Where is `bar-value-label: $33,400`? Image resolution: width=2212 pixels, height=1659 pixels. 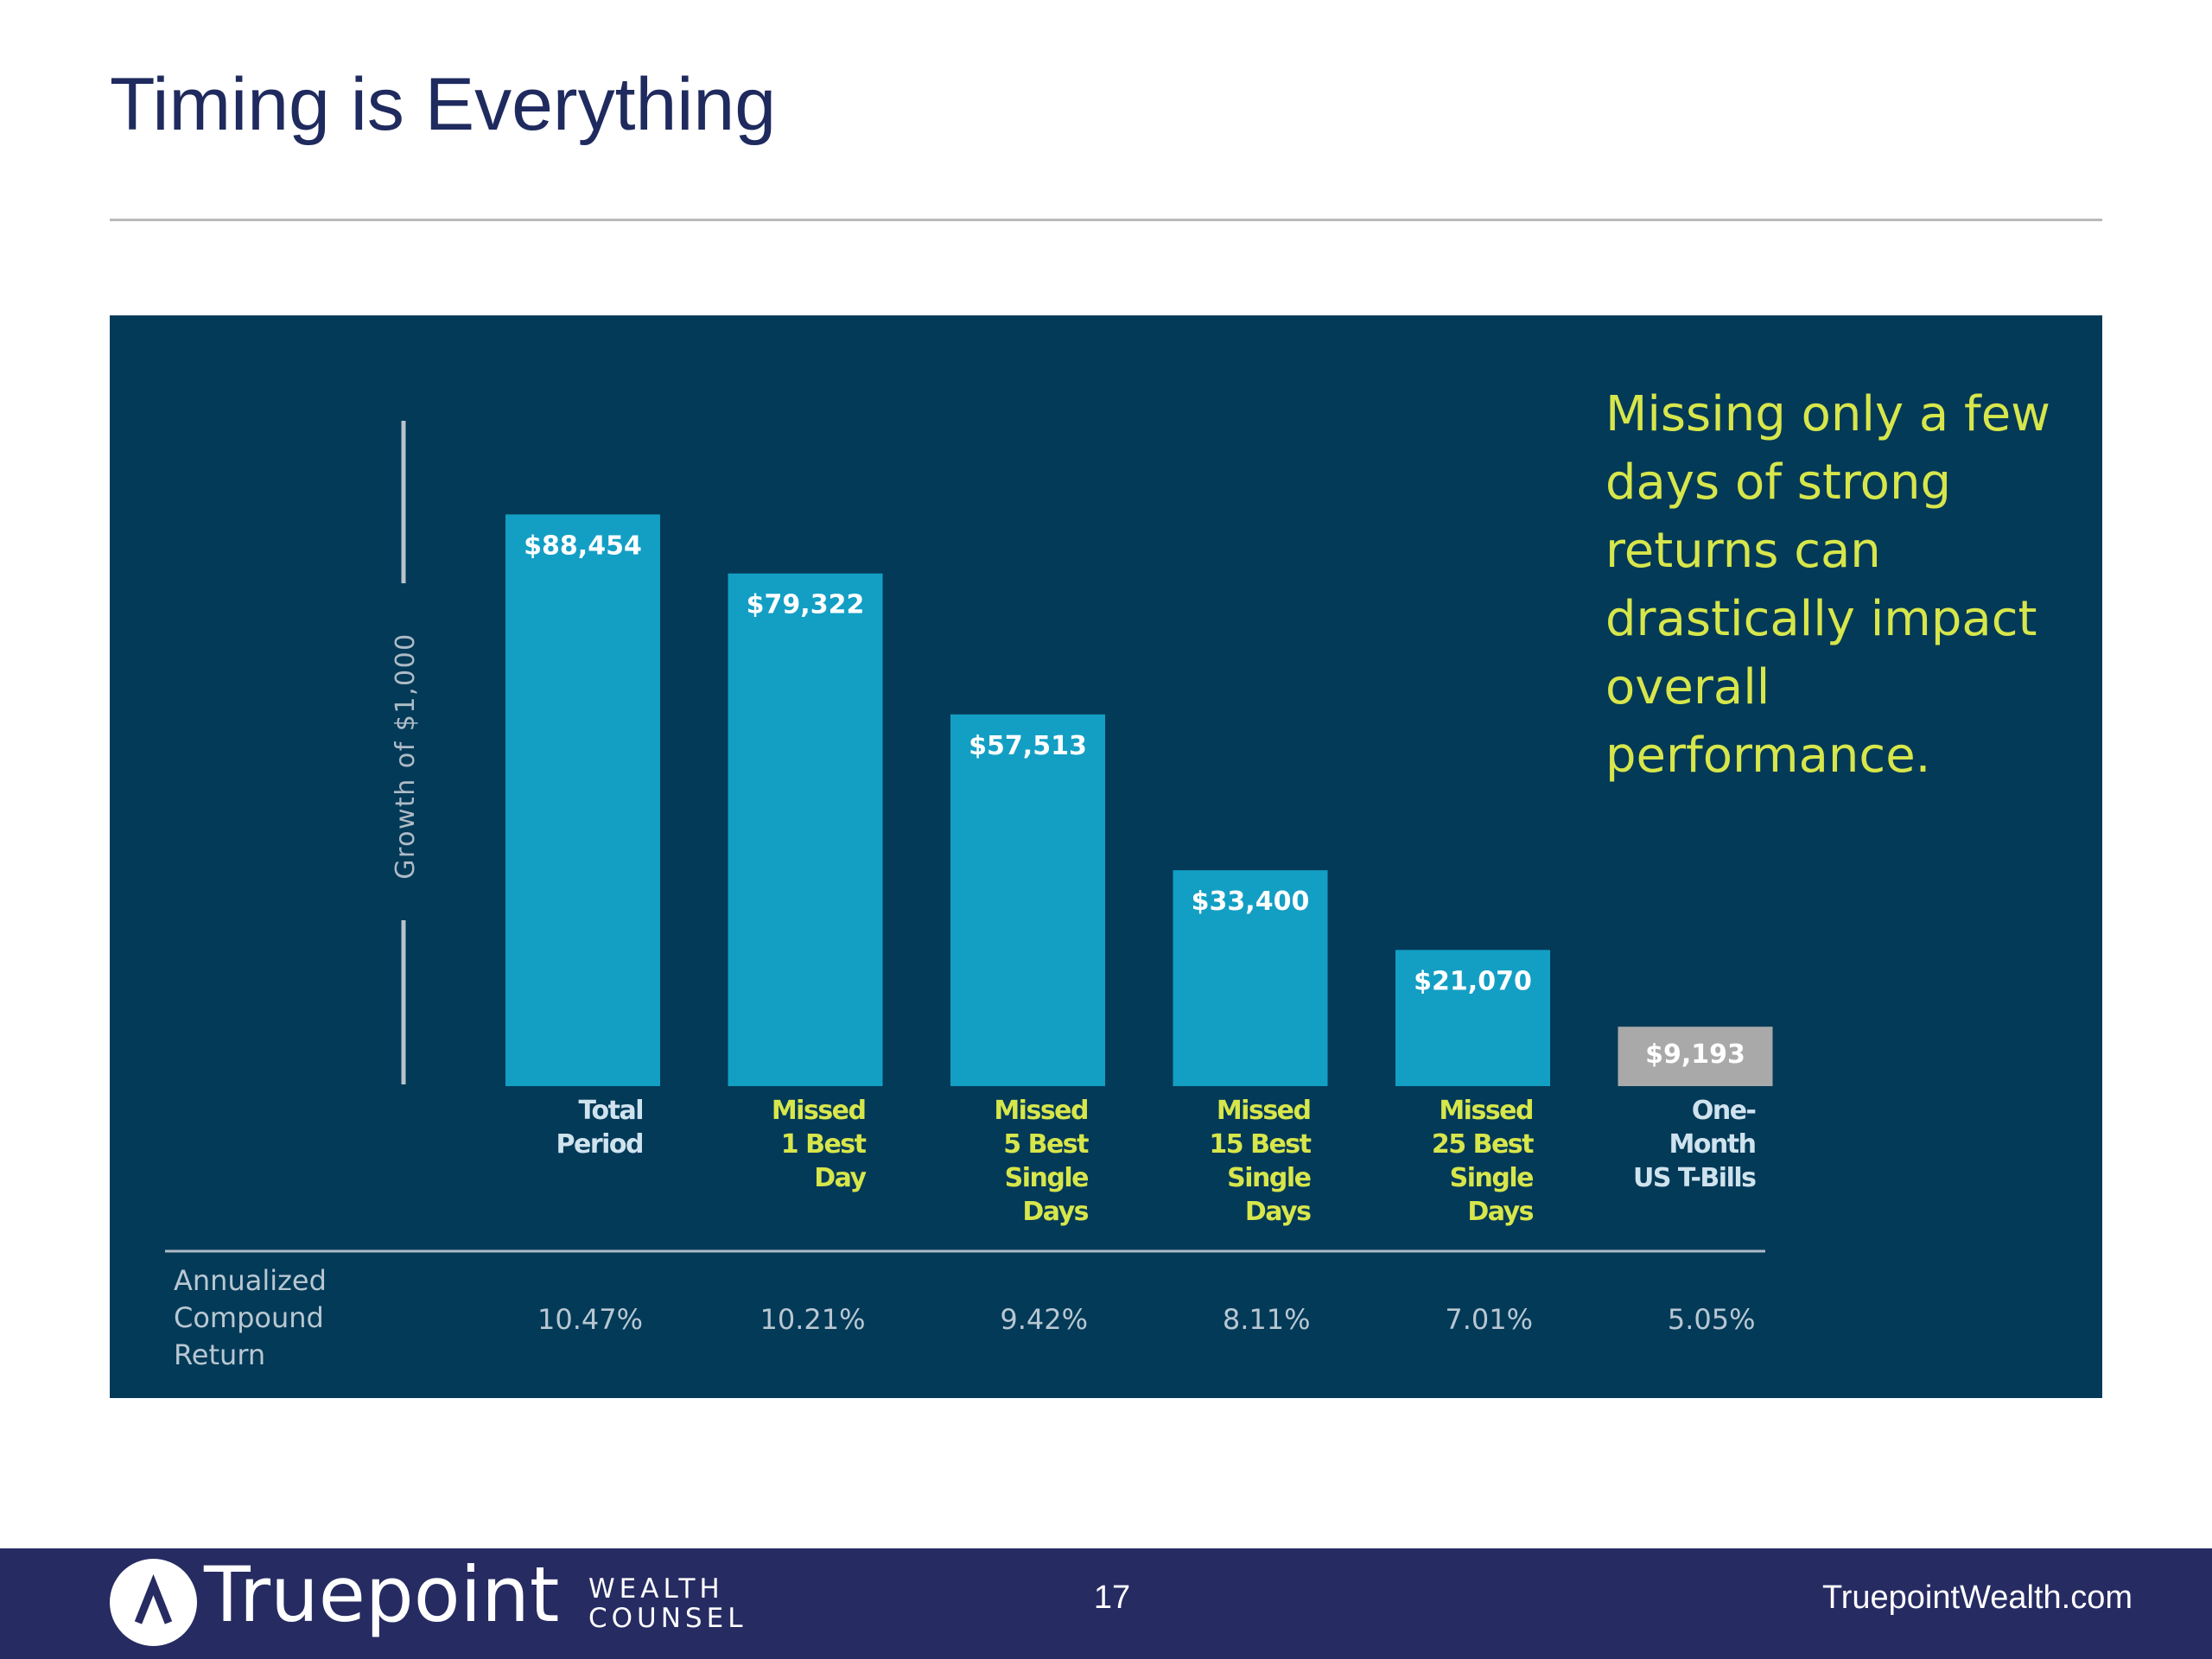 bar-value-label: $33,400 is located at coordinates (1251, 902).